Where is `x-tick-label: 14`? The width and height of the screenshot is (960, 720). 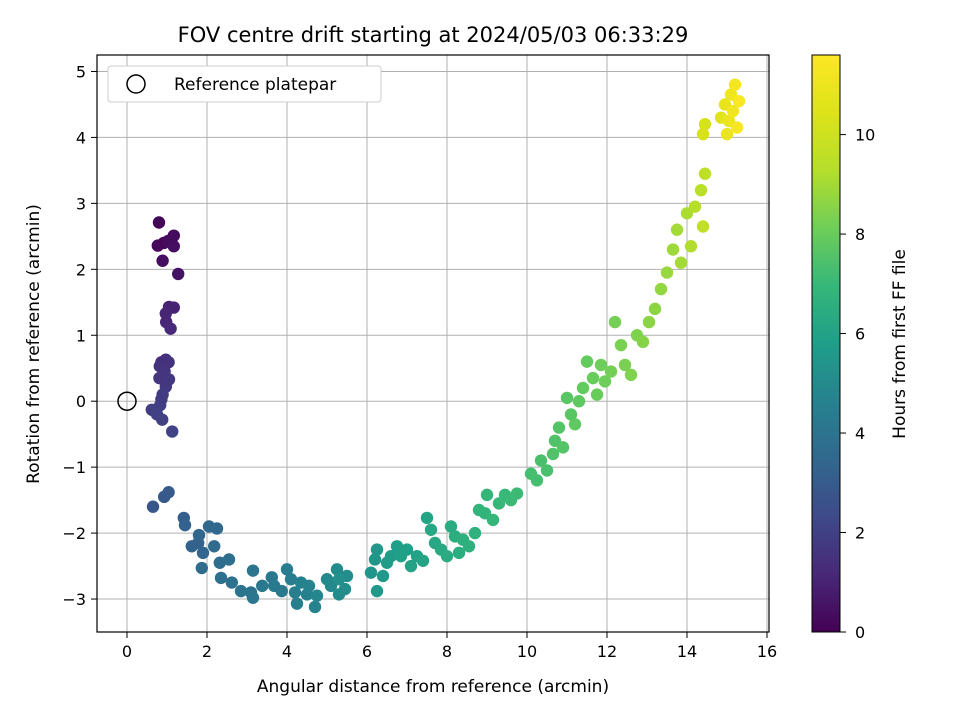 x-tick-label: 14 is located at coordinates (687, 651).